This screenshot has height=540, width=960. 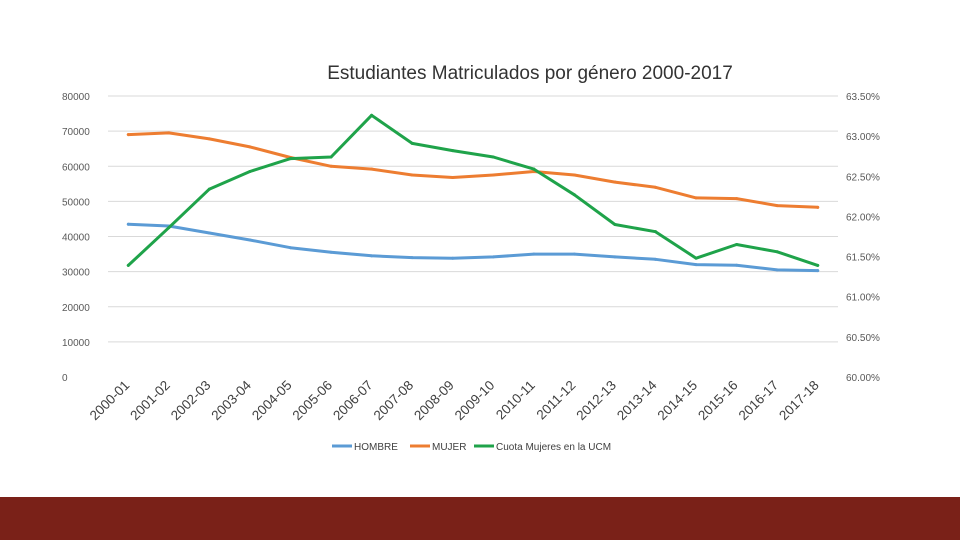 I want to click on y-right-tick-label: 63.00%, so click(x=863, y=137).